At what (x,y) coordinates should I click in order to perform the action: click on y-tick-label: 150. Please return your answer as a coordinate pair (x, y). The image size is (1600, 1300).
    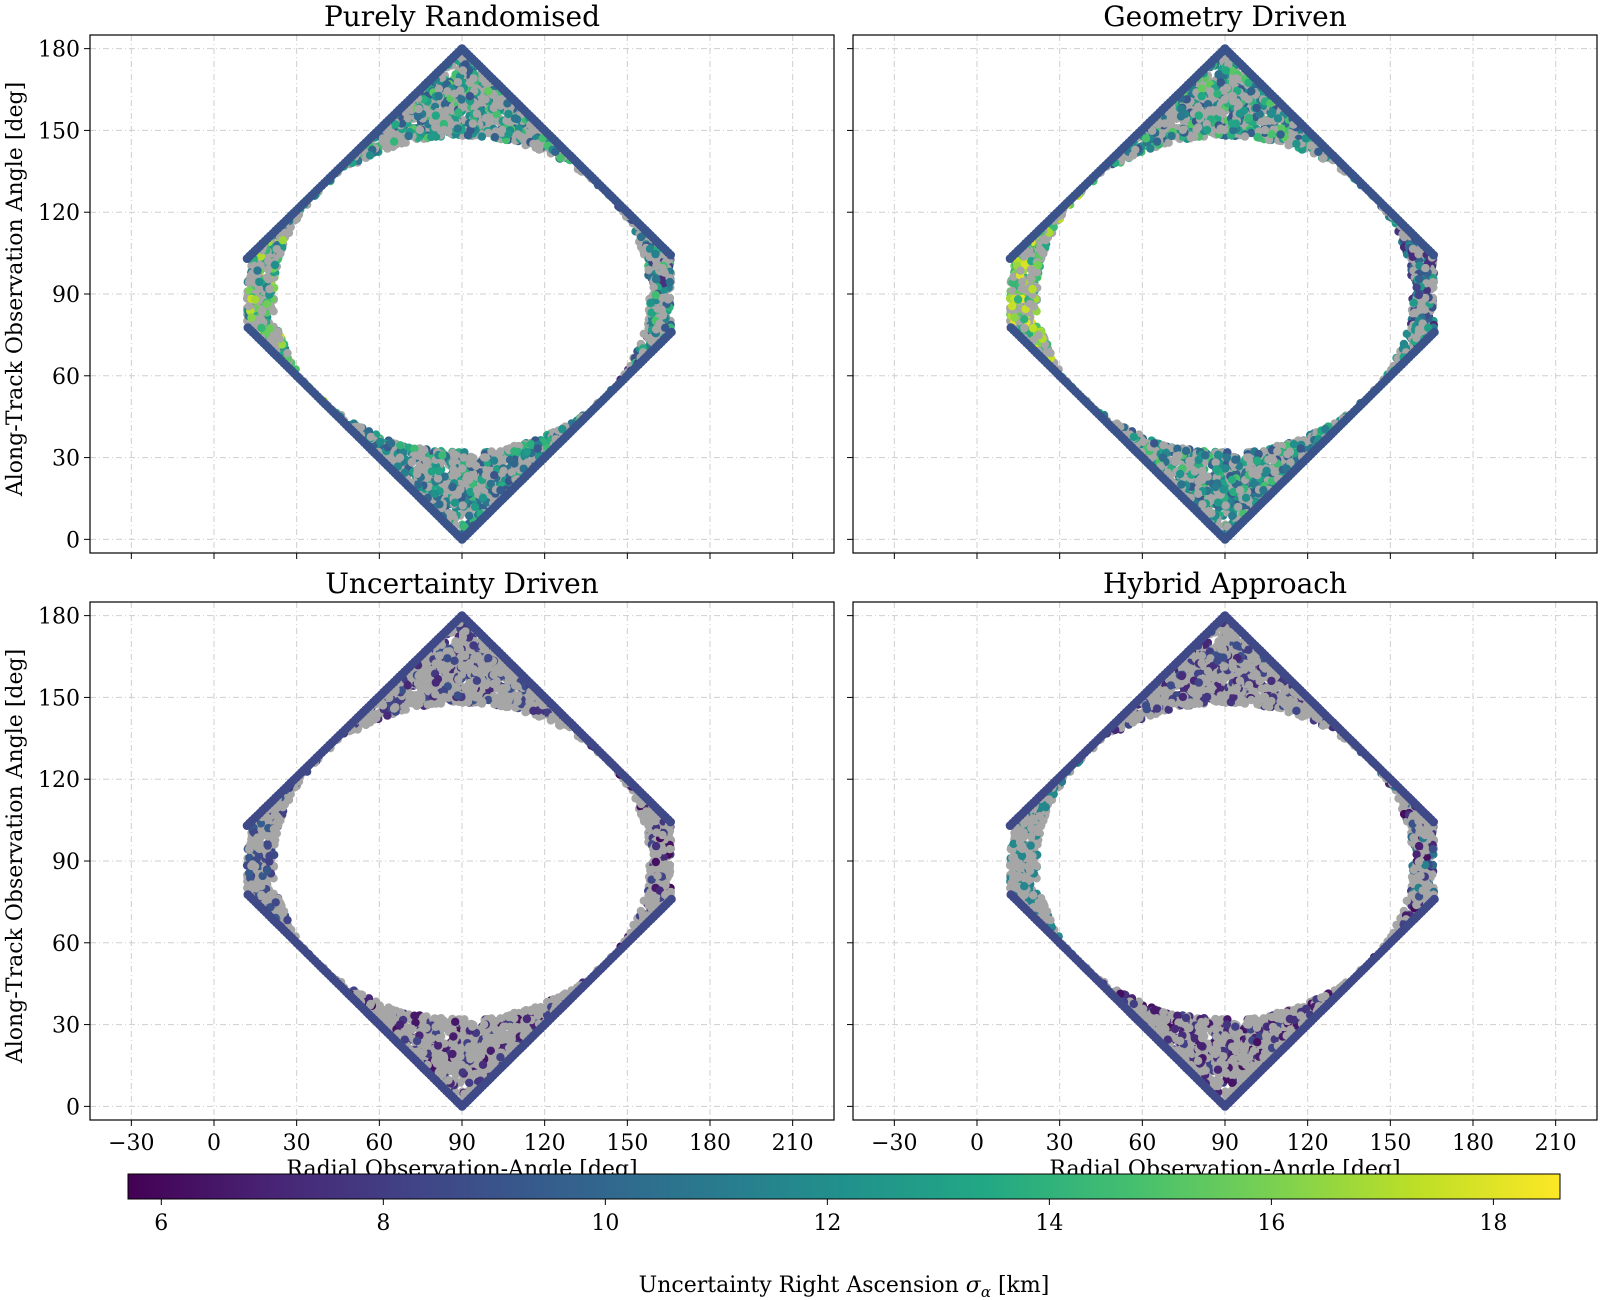
    Looking at the image, I should click on (59, 131).